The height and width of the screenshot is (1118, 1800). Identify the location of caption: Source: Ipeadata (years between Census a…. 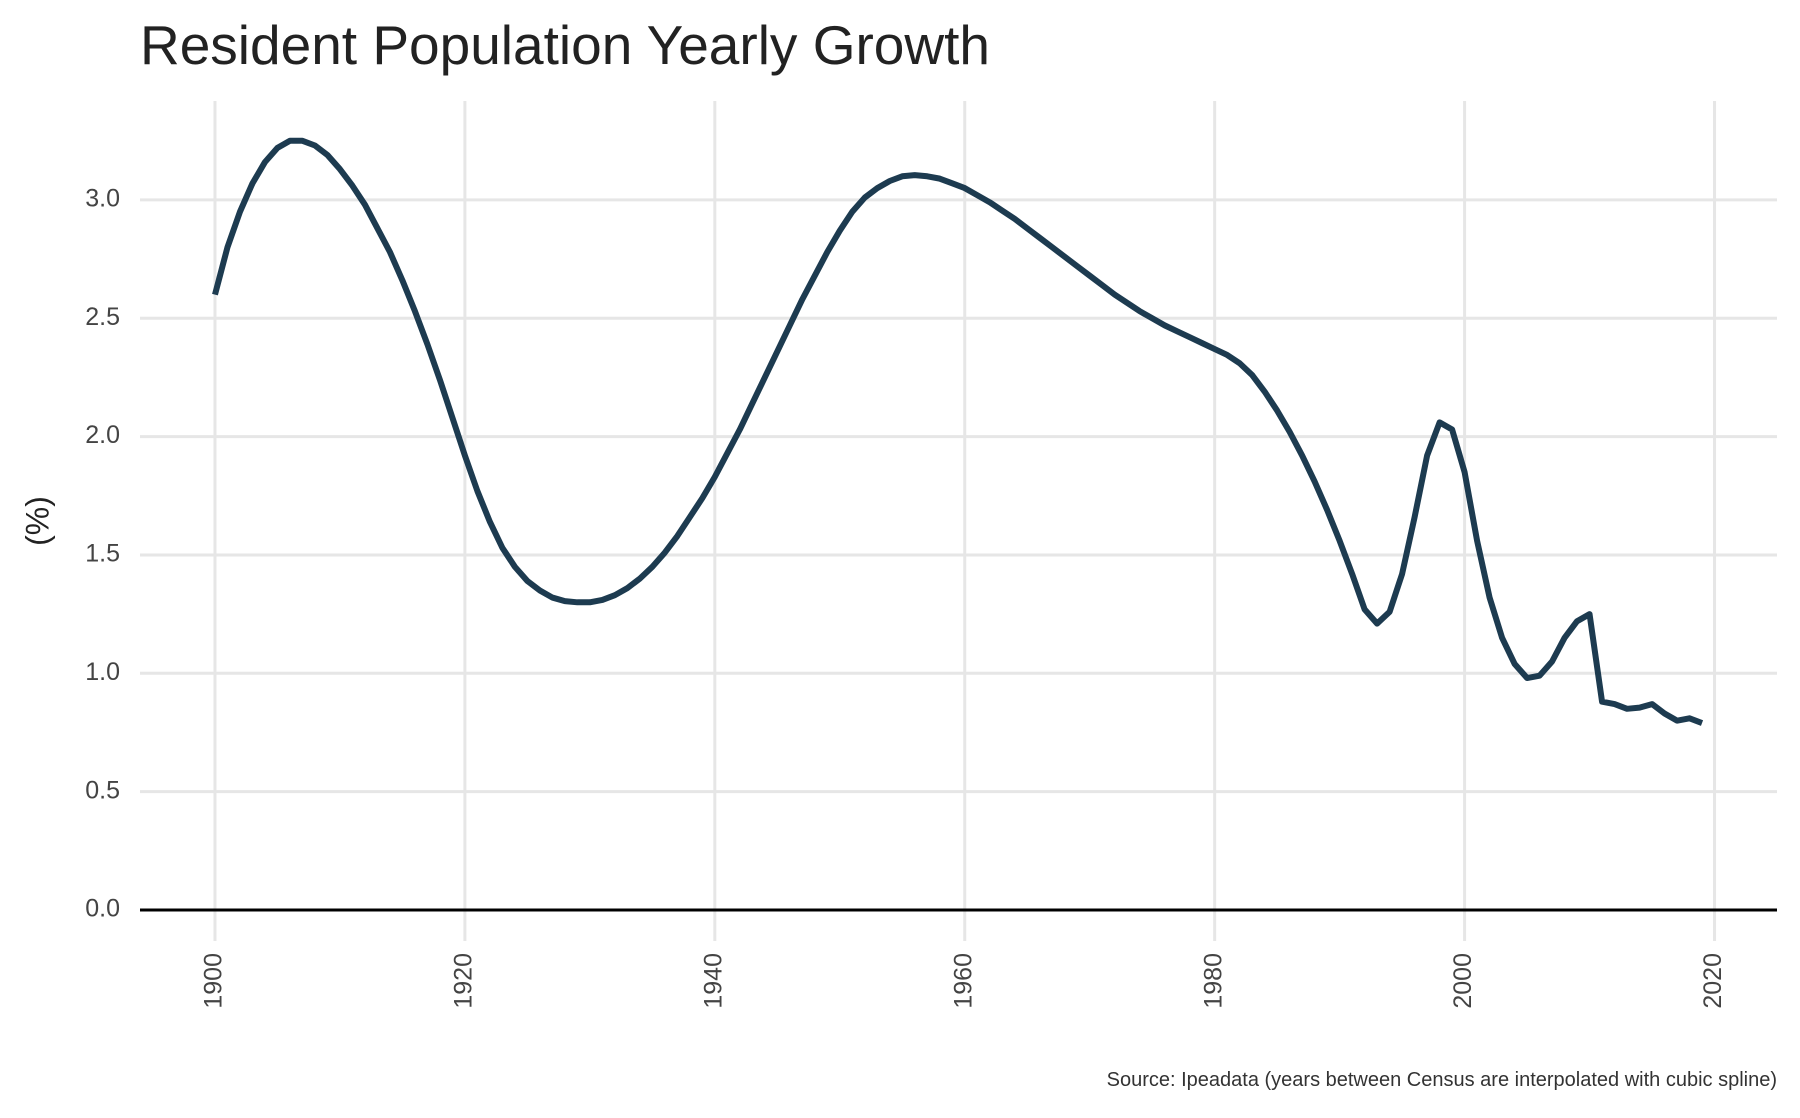
(1442, 1080).